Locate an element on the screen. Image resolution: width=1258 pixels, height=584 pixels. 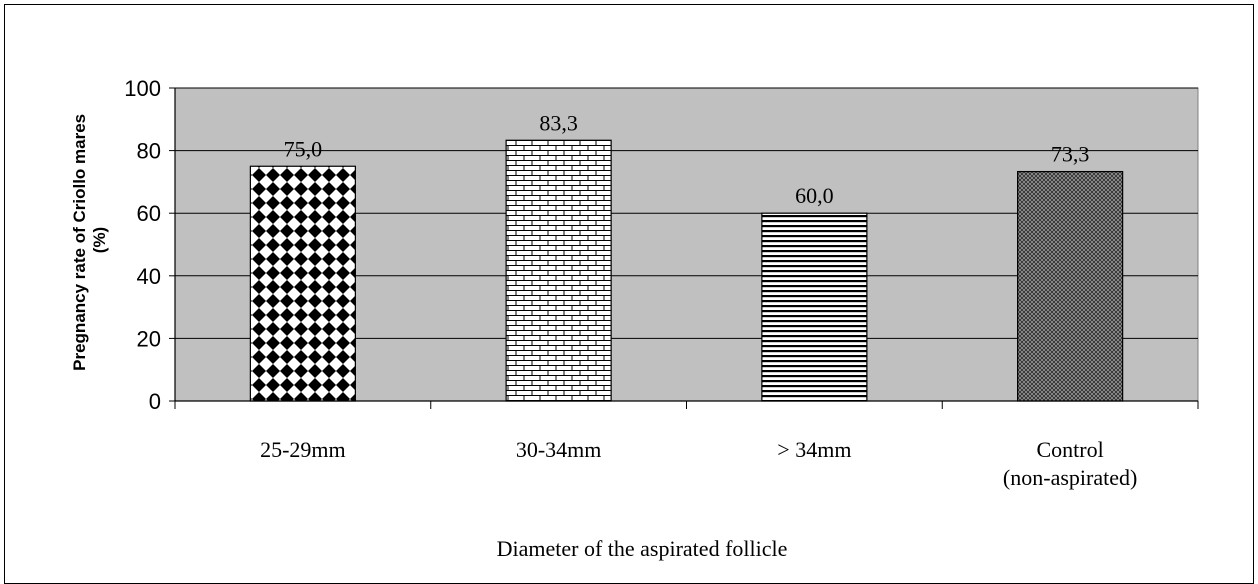
data-label: 75,0 is located at coordinates (303, 148).